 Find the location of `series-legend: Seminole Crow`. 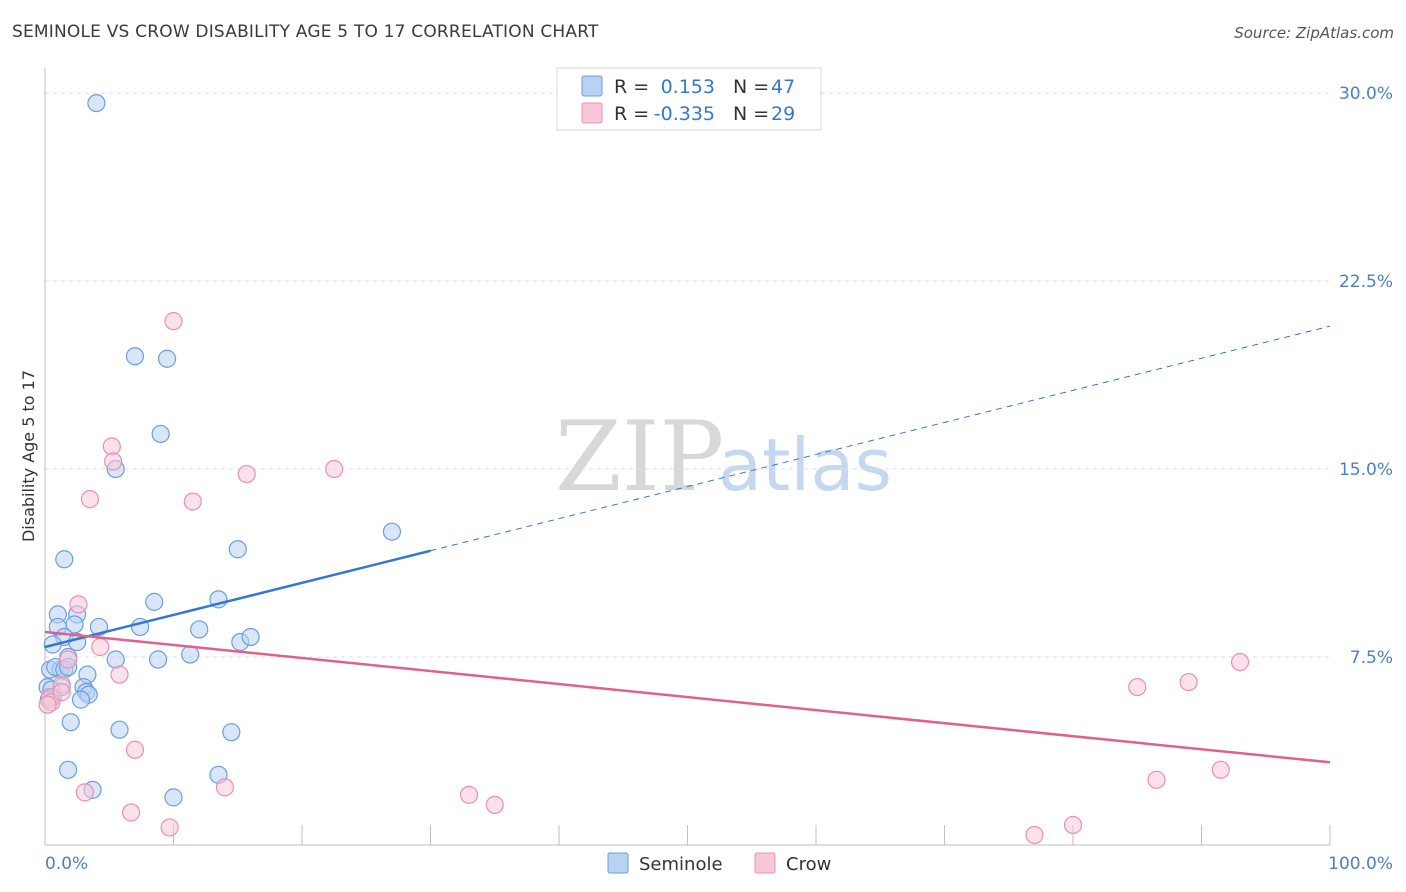

series-legend: Seminole Crow is located at coordinates (719, 863).